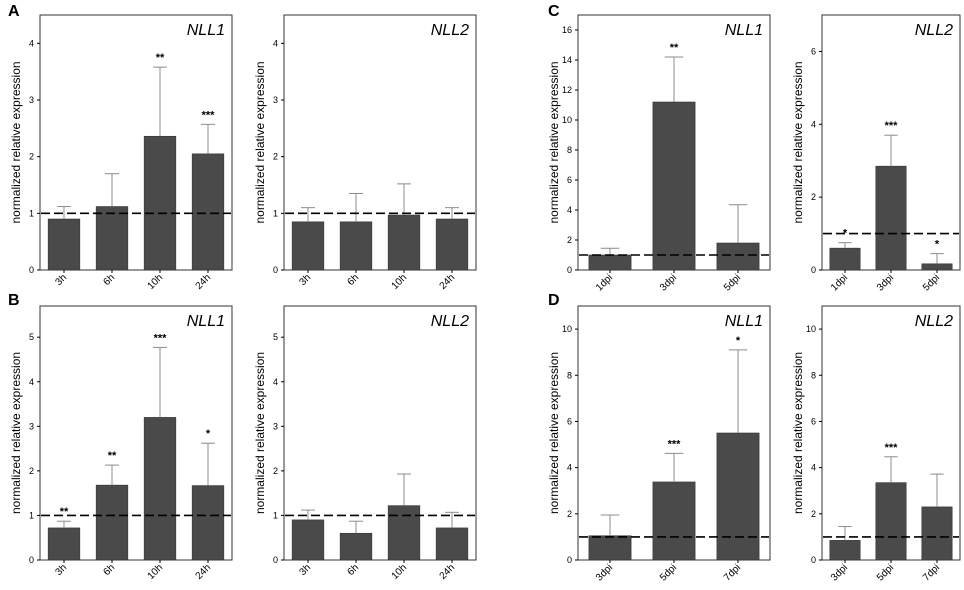 This screenshot has width=964, height=590. What do you see at coordinates (275, 337) in the screenshot?
I see `y-tick-label: 5` at bounding box center [275, 337].